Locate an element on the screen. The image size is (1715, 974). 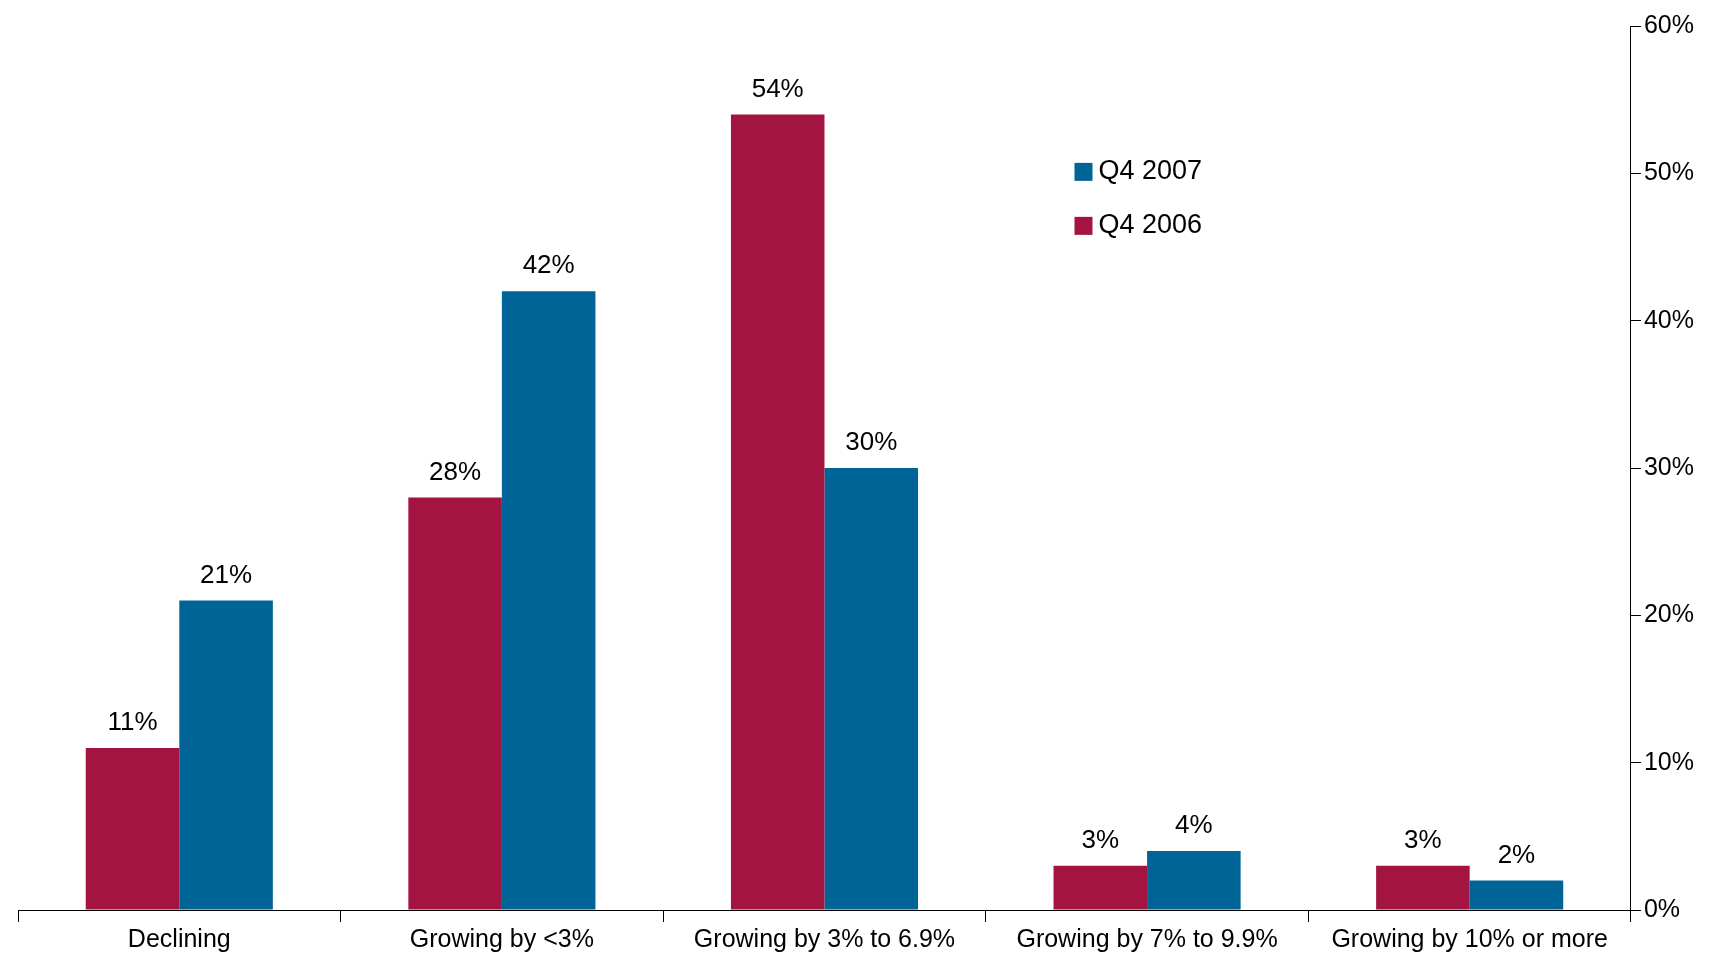
data-label: 42% is located at coordinates (548, 264).